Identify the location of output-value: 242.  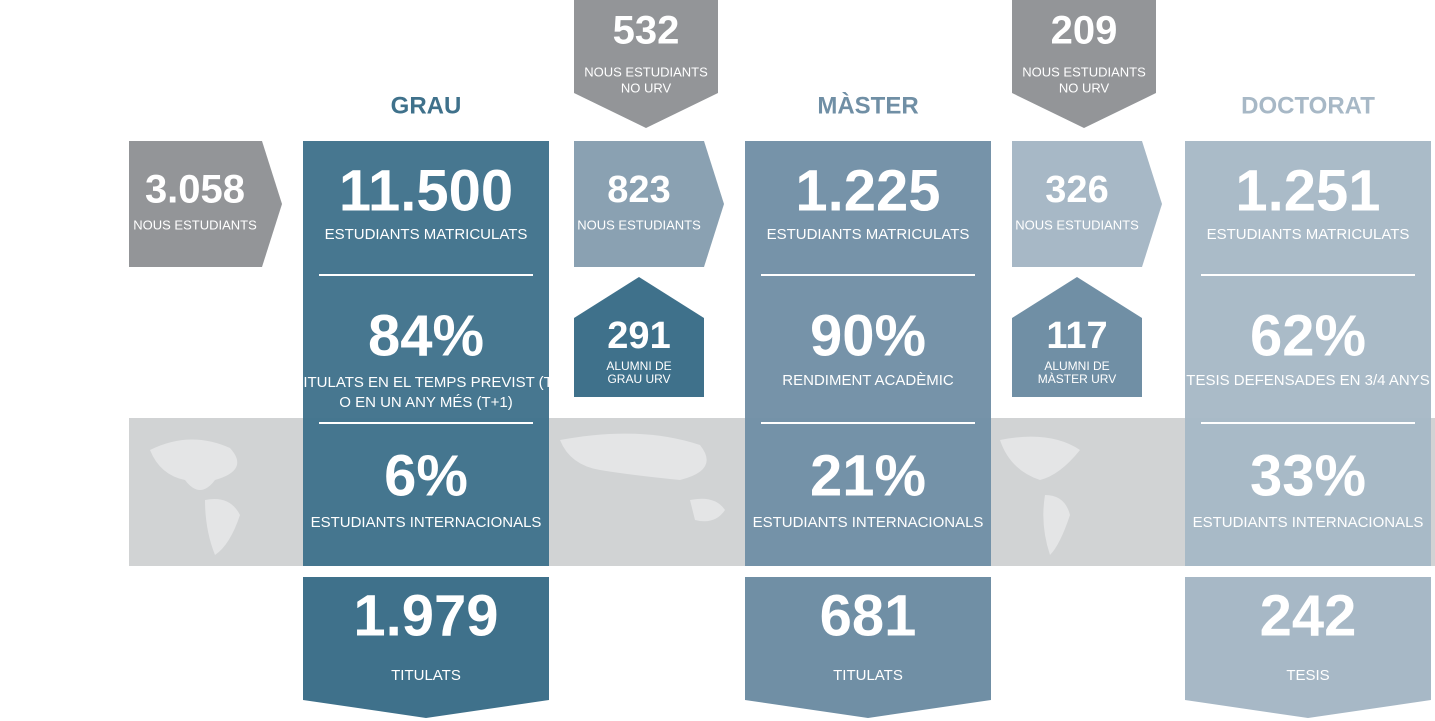
(1308, 615).